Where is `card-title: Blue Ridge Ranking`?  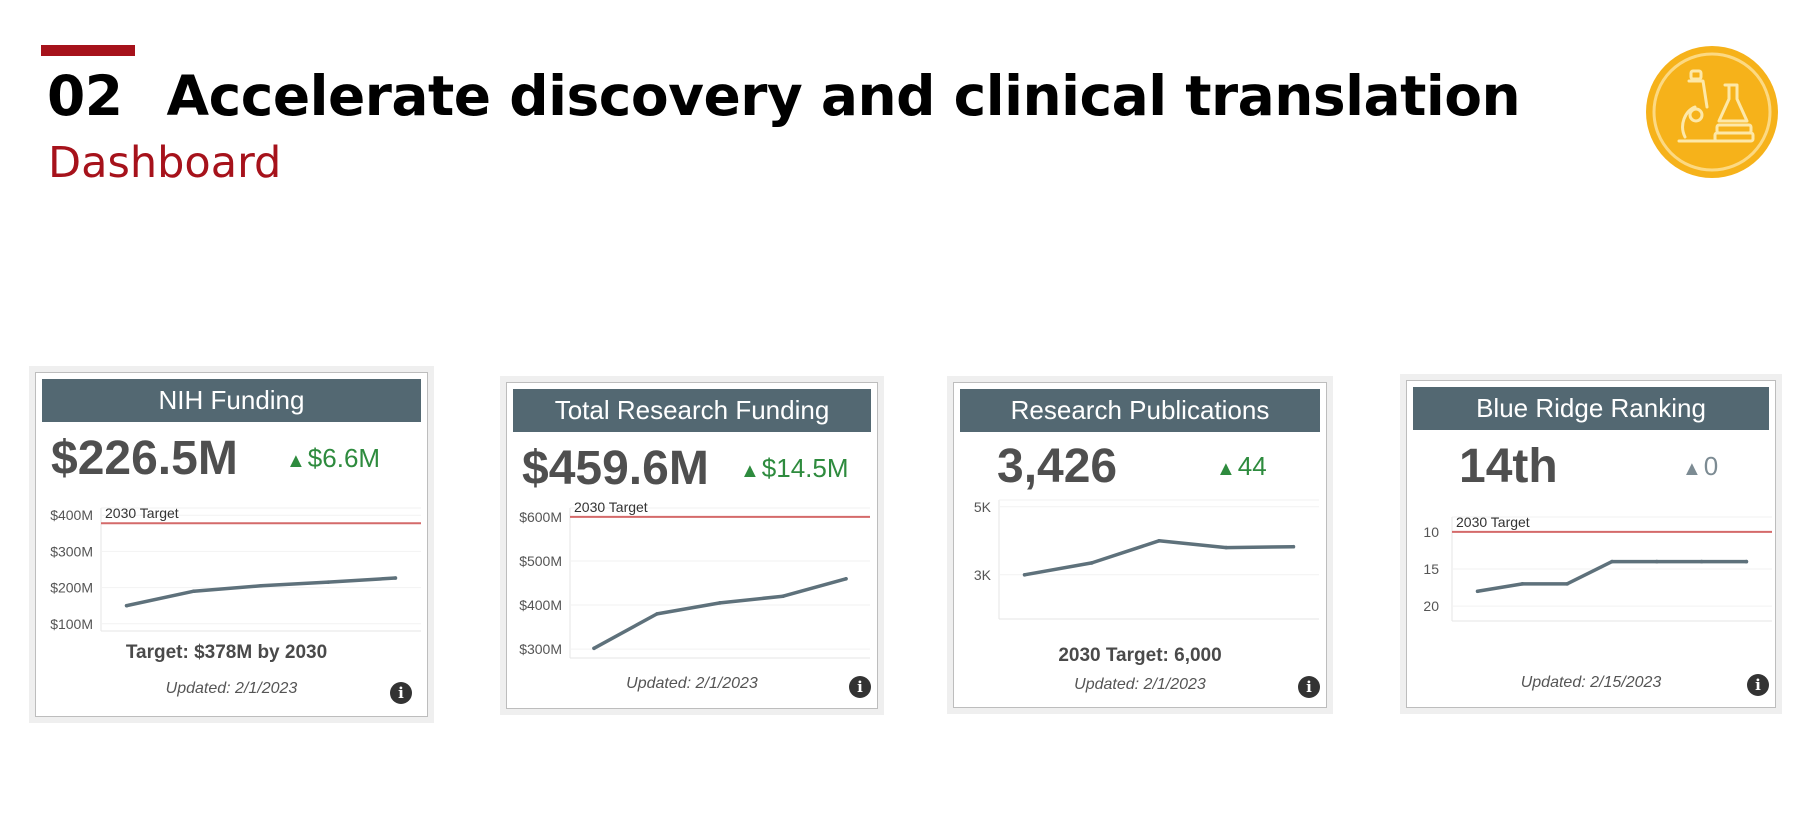 card-title: Blue Ridge Ranking is located at coordinates (1591, 408).